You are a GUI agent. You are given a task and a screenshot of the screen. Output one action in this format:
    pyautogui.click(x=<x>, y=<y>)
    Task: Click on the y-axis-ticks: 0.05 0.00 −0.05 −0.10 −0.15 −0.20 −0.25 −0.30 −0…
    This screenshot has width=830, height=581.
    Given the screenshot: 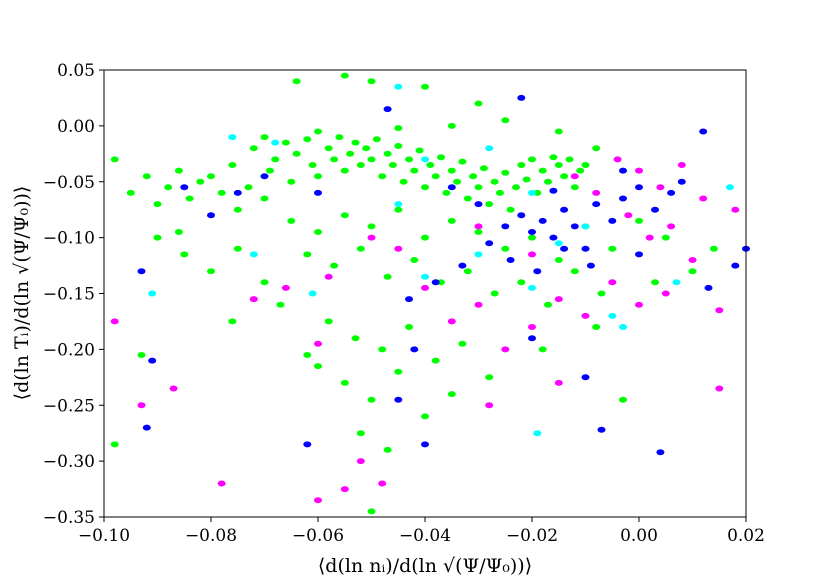 What is the action you would take?
    pyautogui.click(x=73, y=294)
    